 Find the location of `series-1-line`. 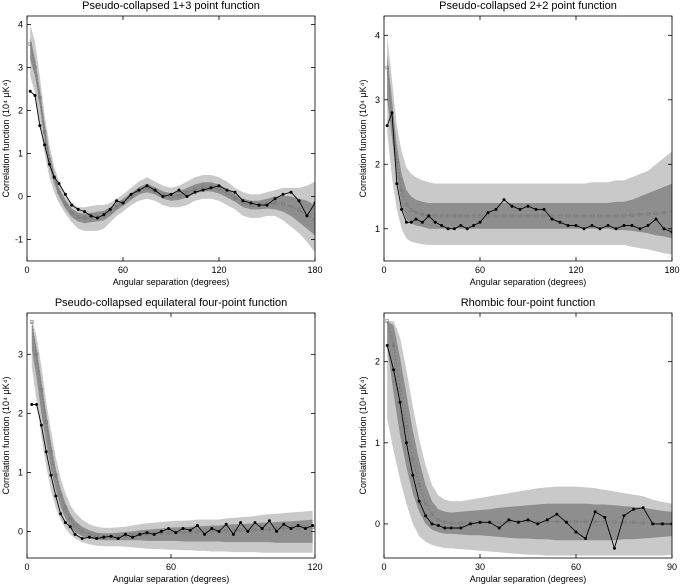

series-1-line is located at coordinates (529, 142).